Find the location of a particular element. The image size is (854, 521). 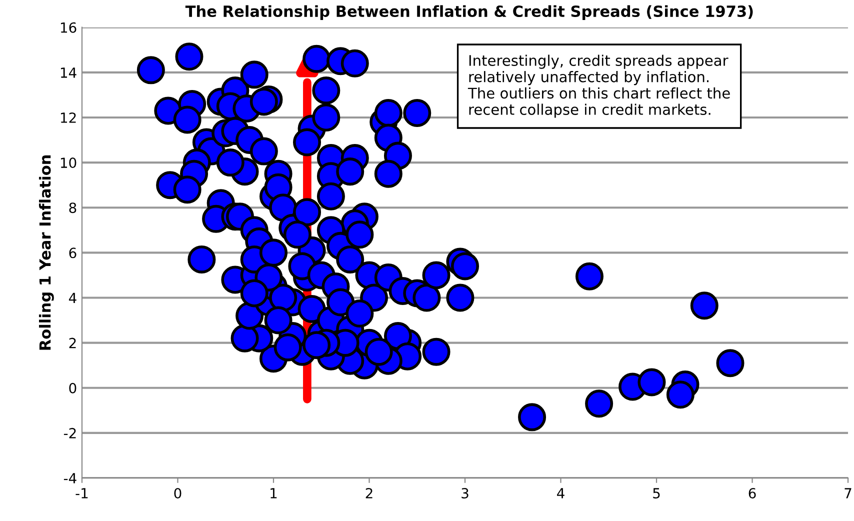

x-tick-label: 3 is located at coordinates (465, 493).